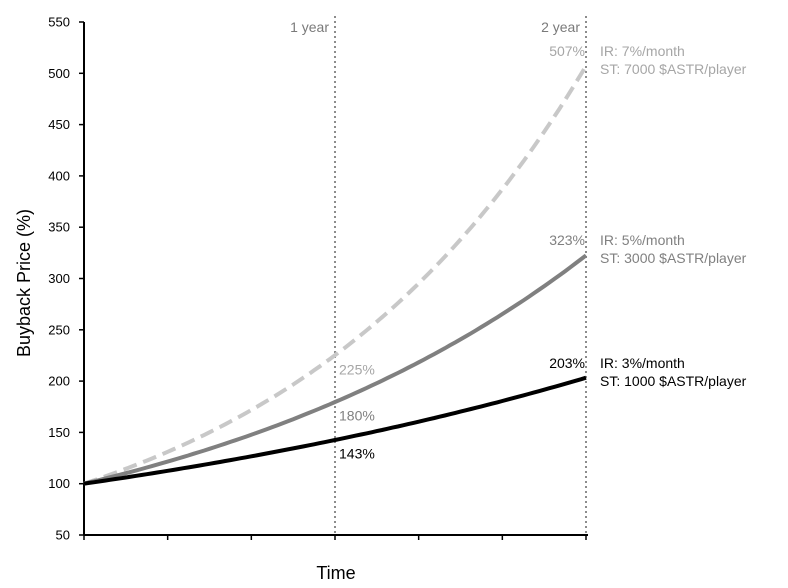 Image resolution: width=788 pixels, height=588 pixels. What do you see at coordinates (335, 573) in the screenshot?
I see `x-axis-title: Time` at bounding box center [335, 573].